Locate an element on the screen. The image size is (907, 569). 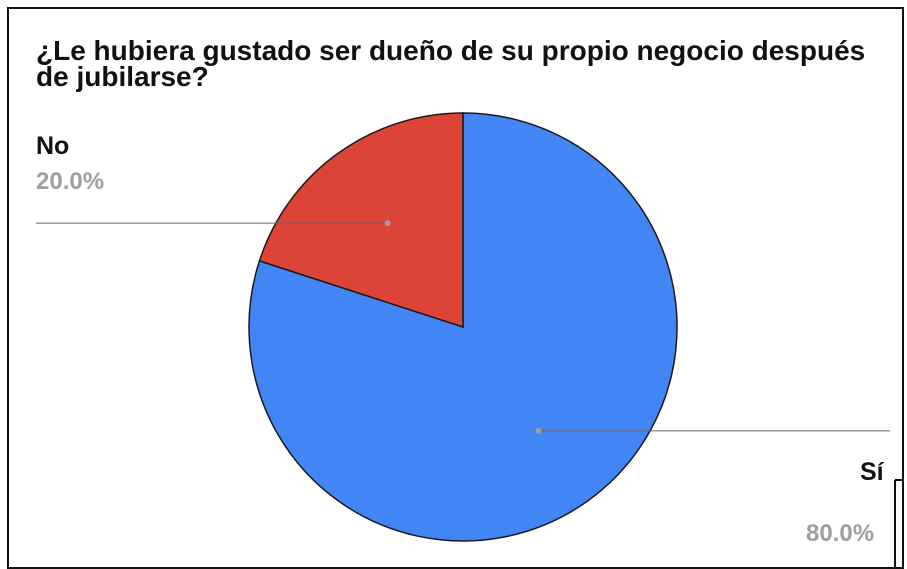
slice-percent-no: 20.0% is located at coordinates (70, 181).